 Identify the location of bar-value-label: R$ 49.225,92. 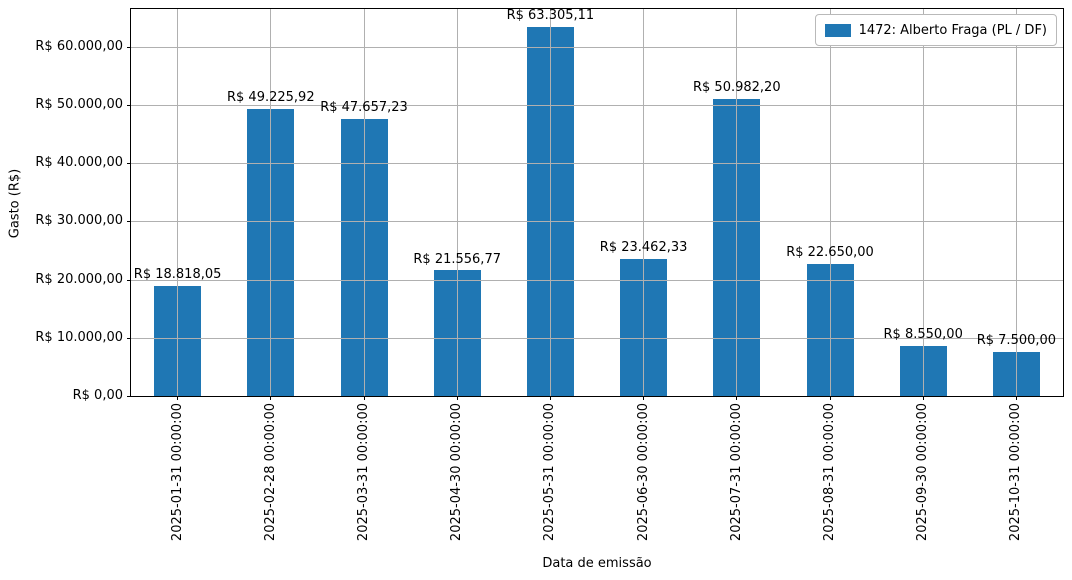
(270, 98).